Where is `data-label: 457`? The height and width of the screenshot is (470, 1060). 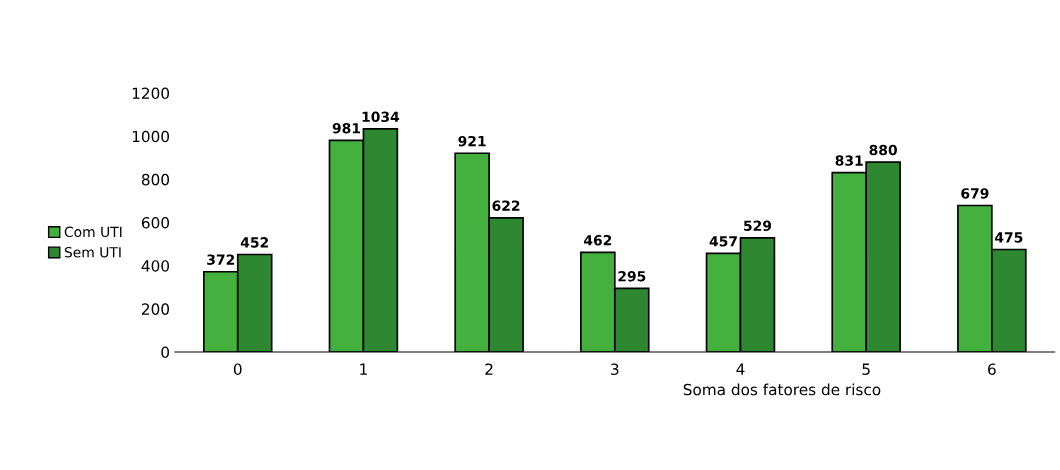 data-label: 457 is located at coordinates (723, 241).